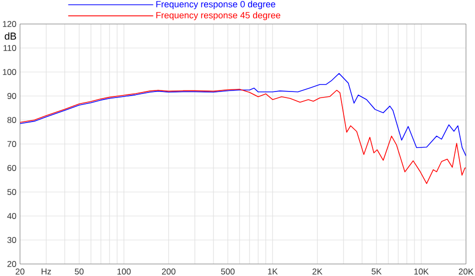  Describe the element at coordinates (9, 71) in the screenshot. I see `y-tick-label: 100` at that location.